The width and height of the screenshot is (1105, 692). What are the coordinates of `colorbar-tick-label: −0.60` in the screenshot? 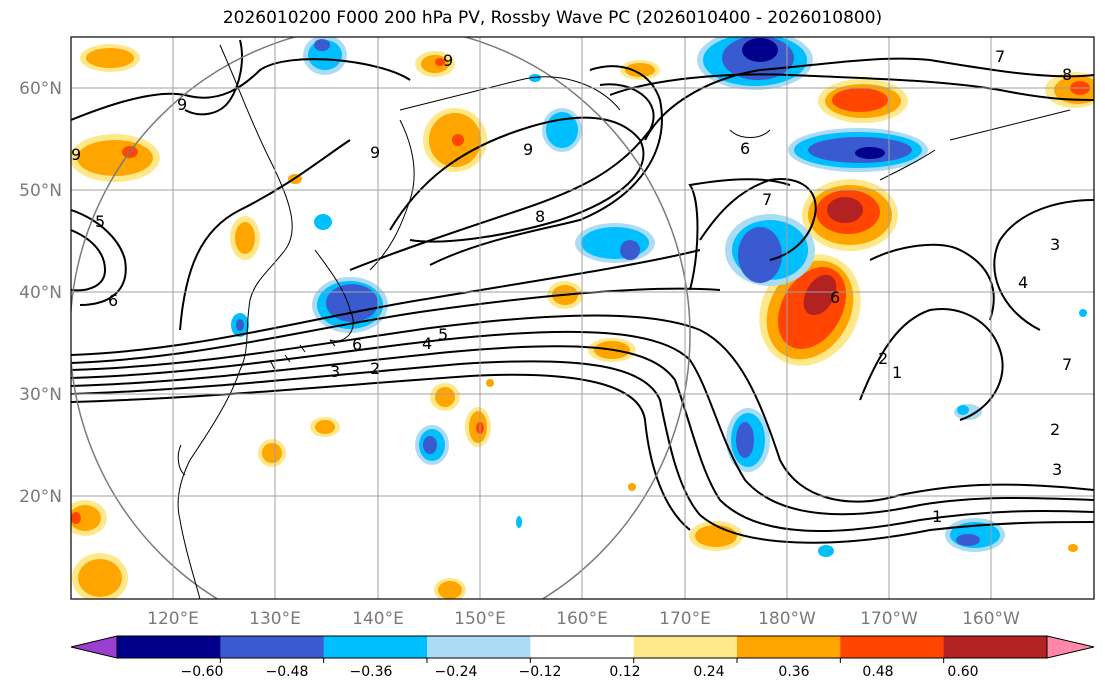 It's located at (202, 672).